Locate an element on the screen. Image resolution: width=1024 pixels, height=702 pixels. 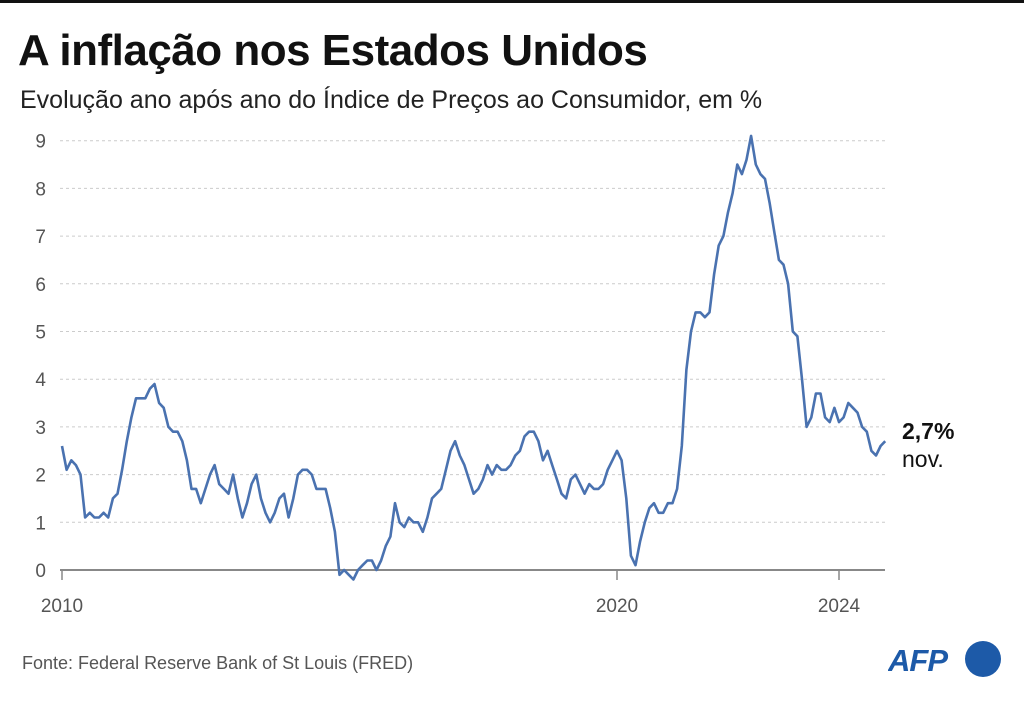
afp-logo: AFP is located at coordinates (947, 662).